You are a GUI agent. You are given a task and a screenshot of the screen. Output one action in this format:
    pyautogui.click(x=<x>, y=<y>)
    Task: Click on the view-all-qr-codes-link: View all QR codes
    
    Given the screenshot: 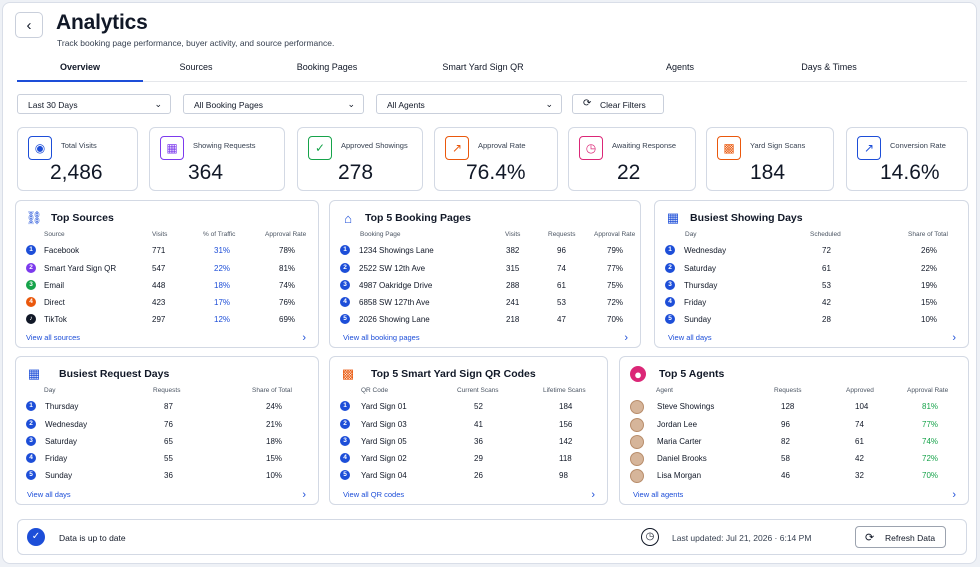 What is the action you would take?
    pyautogui.click(x=374, y=494)
    